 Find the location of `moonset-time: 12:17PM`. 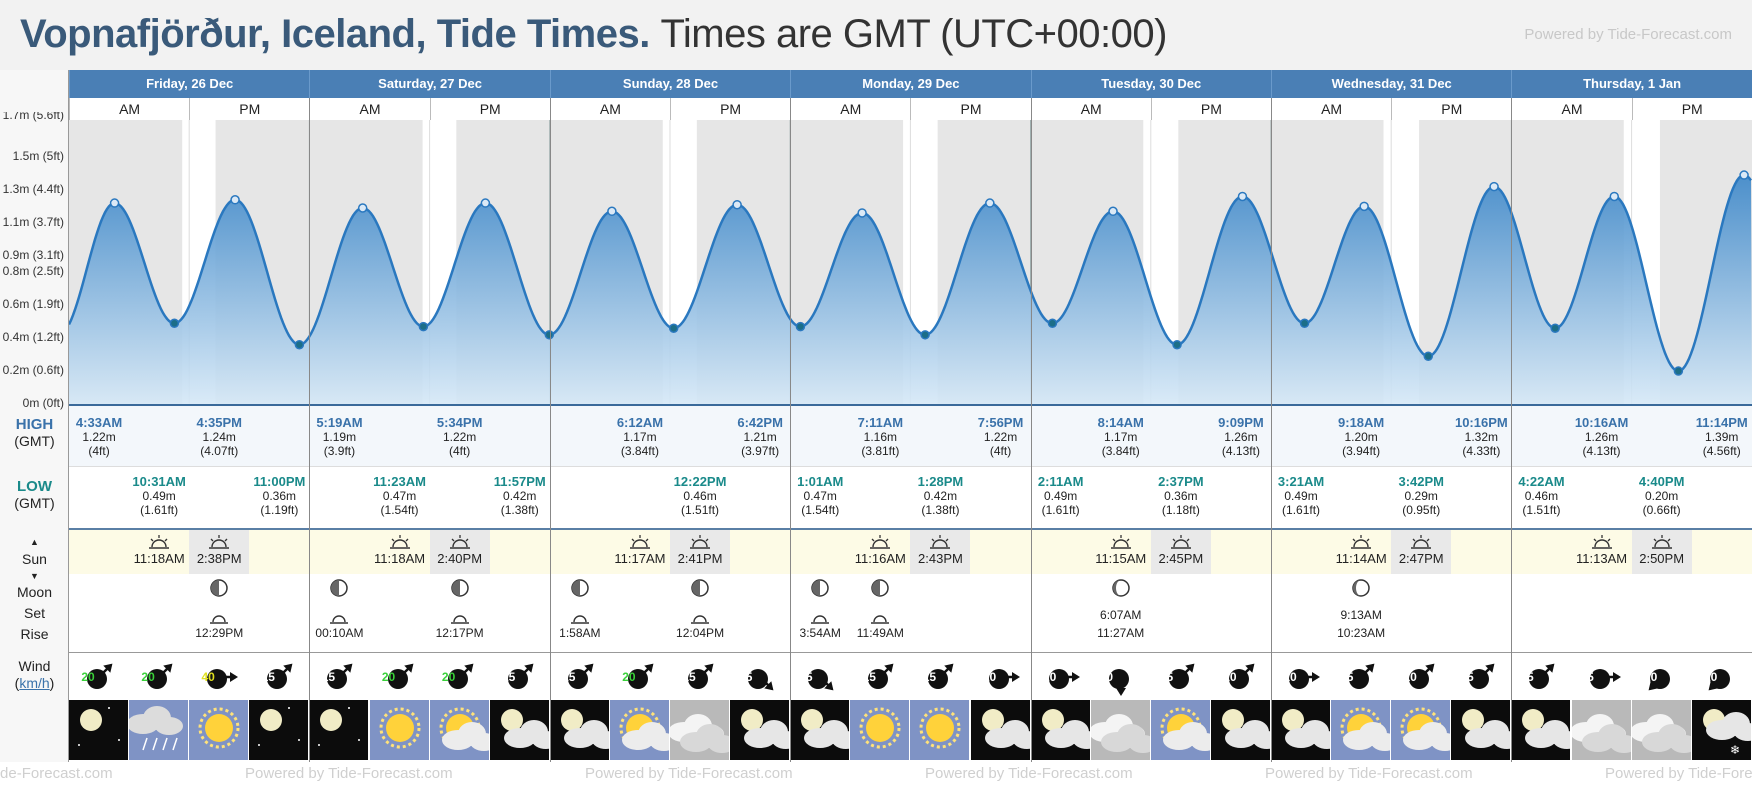

moonset-time: 12:17PM is located at coordinates (459, 633).